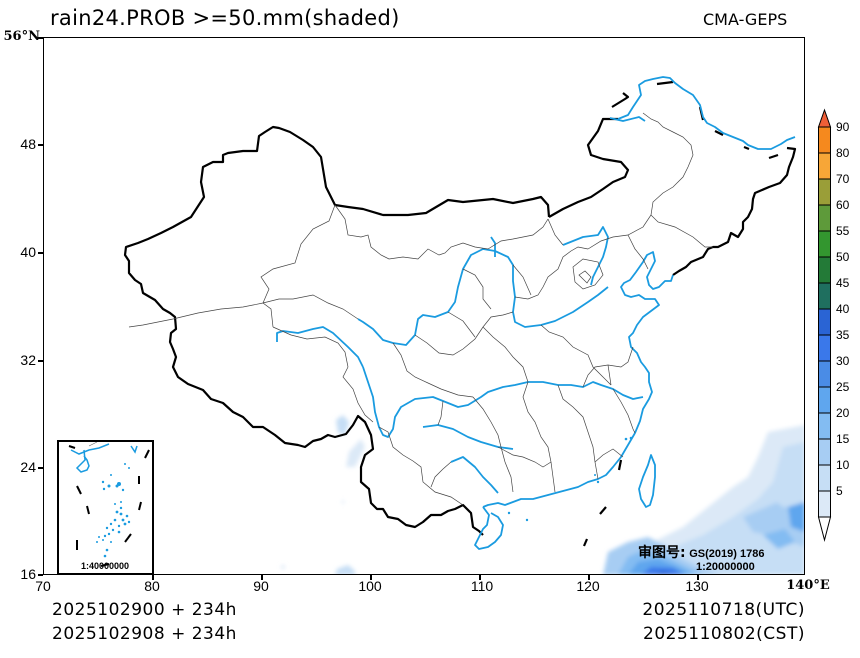 This screenshot has width=860, height=658. I want to click on lat-tick-24: 24, so click(28, 467).